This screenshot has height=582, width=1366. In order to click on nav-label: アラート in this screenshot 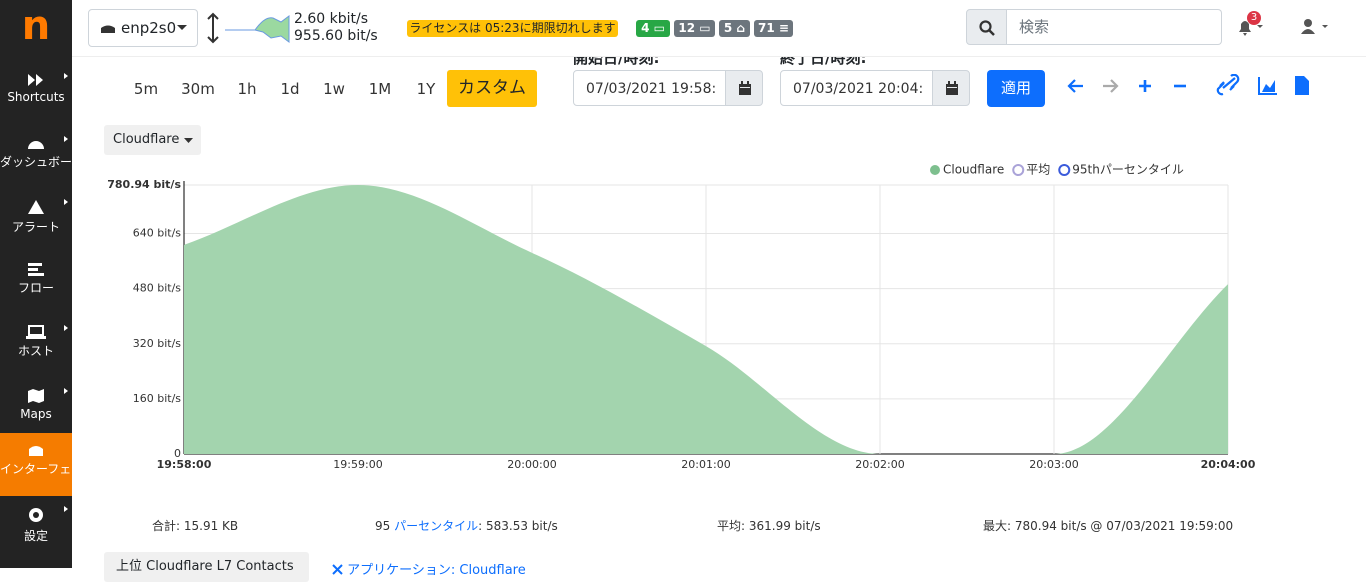, I will do `click(35, 227)`.